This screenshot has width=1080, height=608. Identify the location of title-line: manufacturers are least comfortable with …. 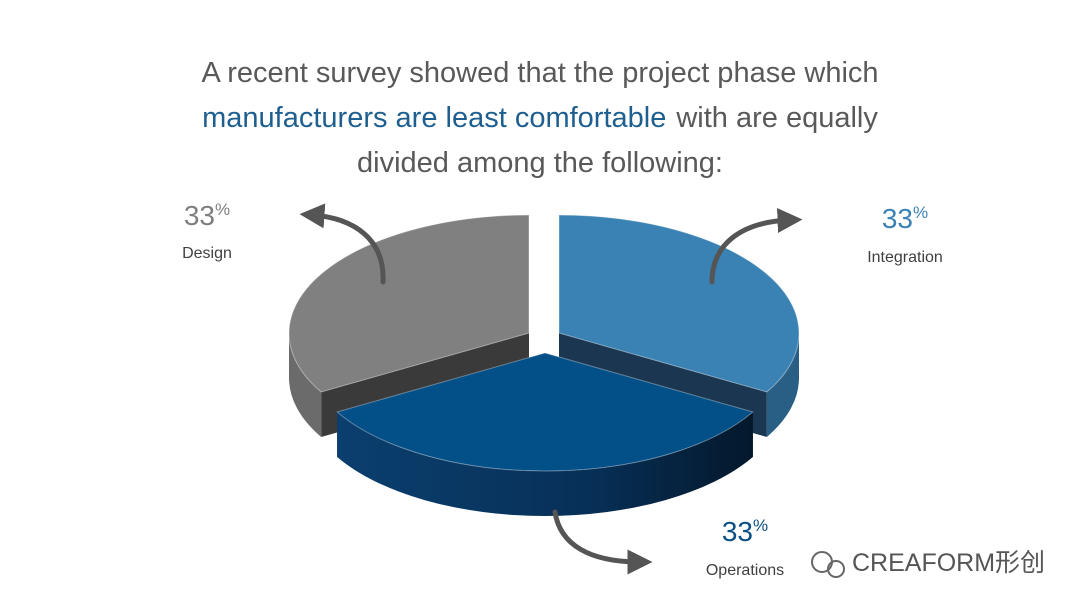
(540, 118).